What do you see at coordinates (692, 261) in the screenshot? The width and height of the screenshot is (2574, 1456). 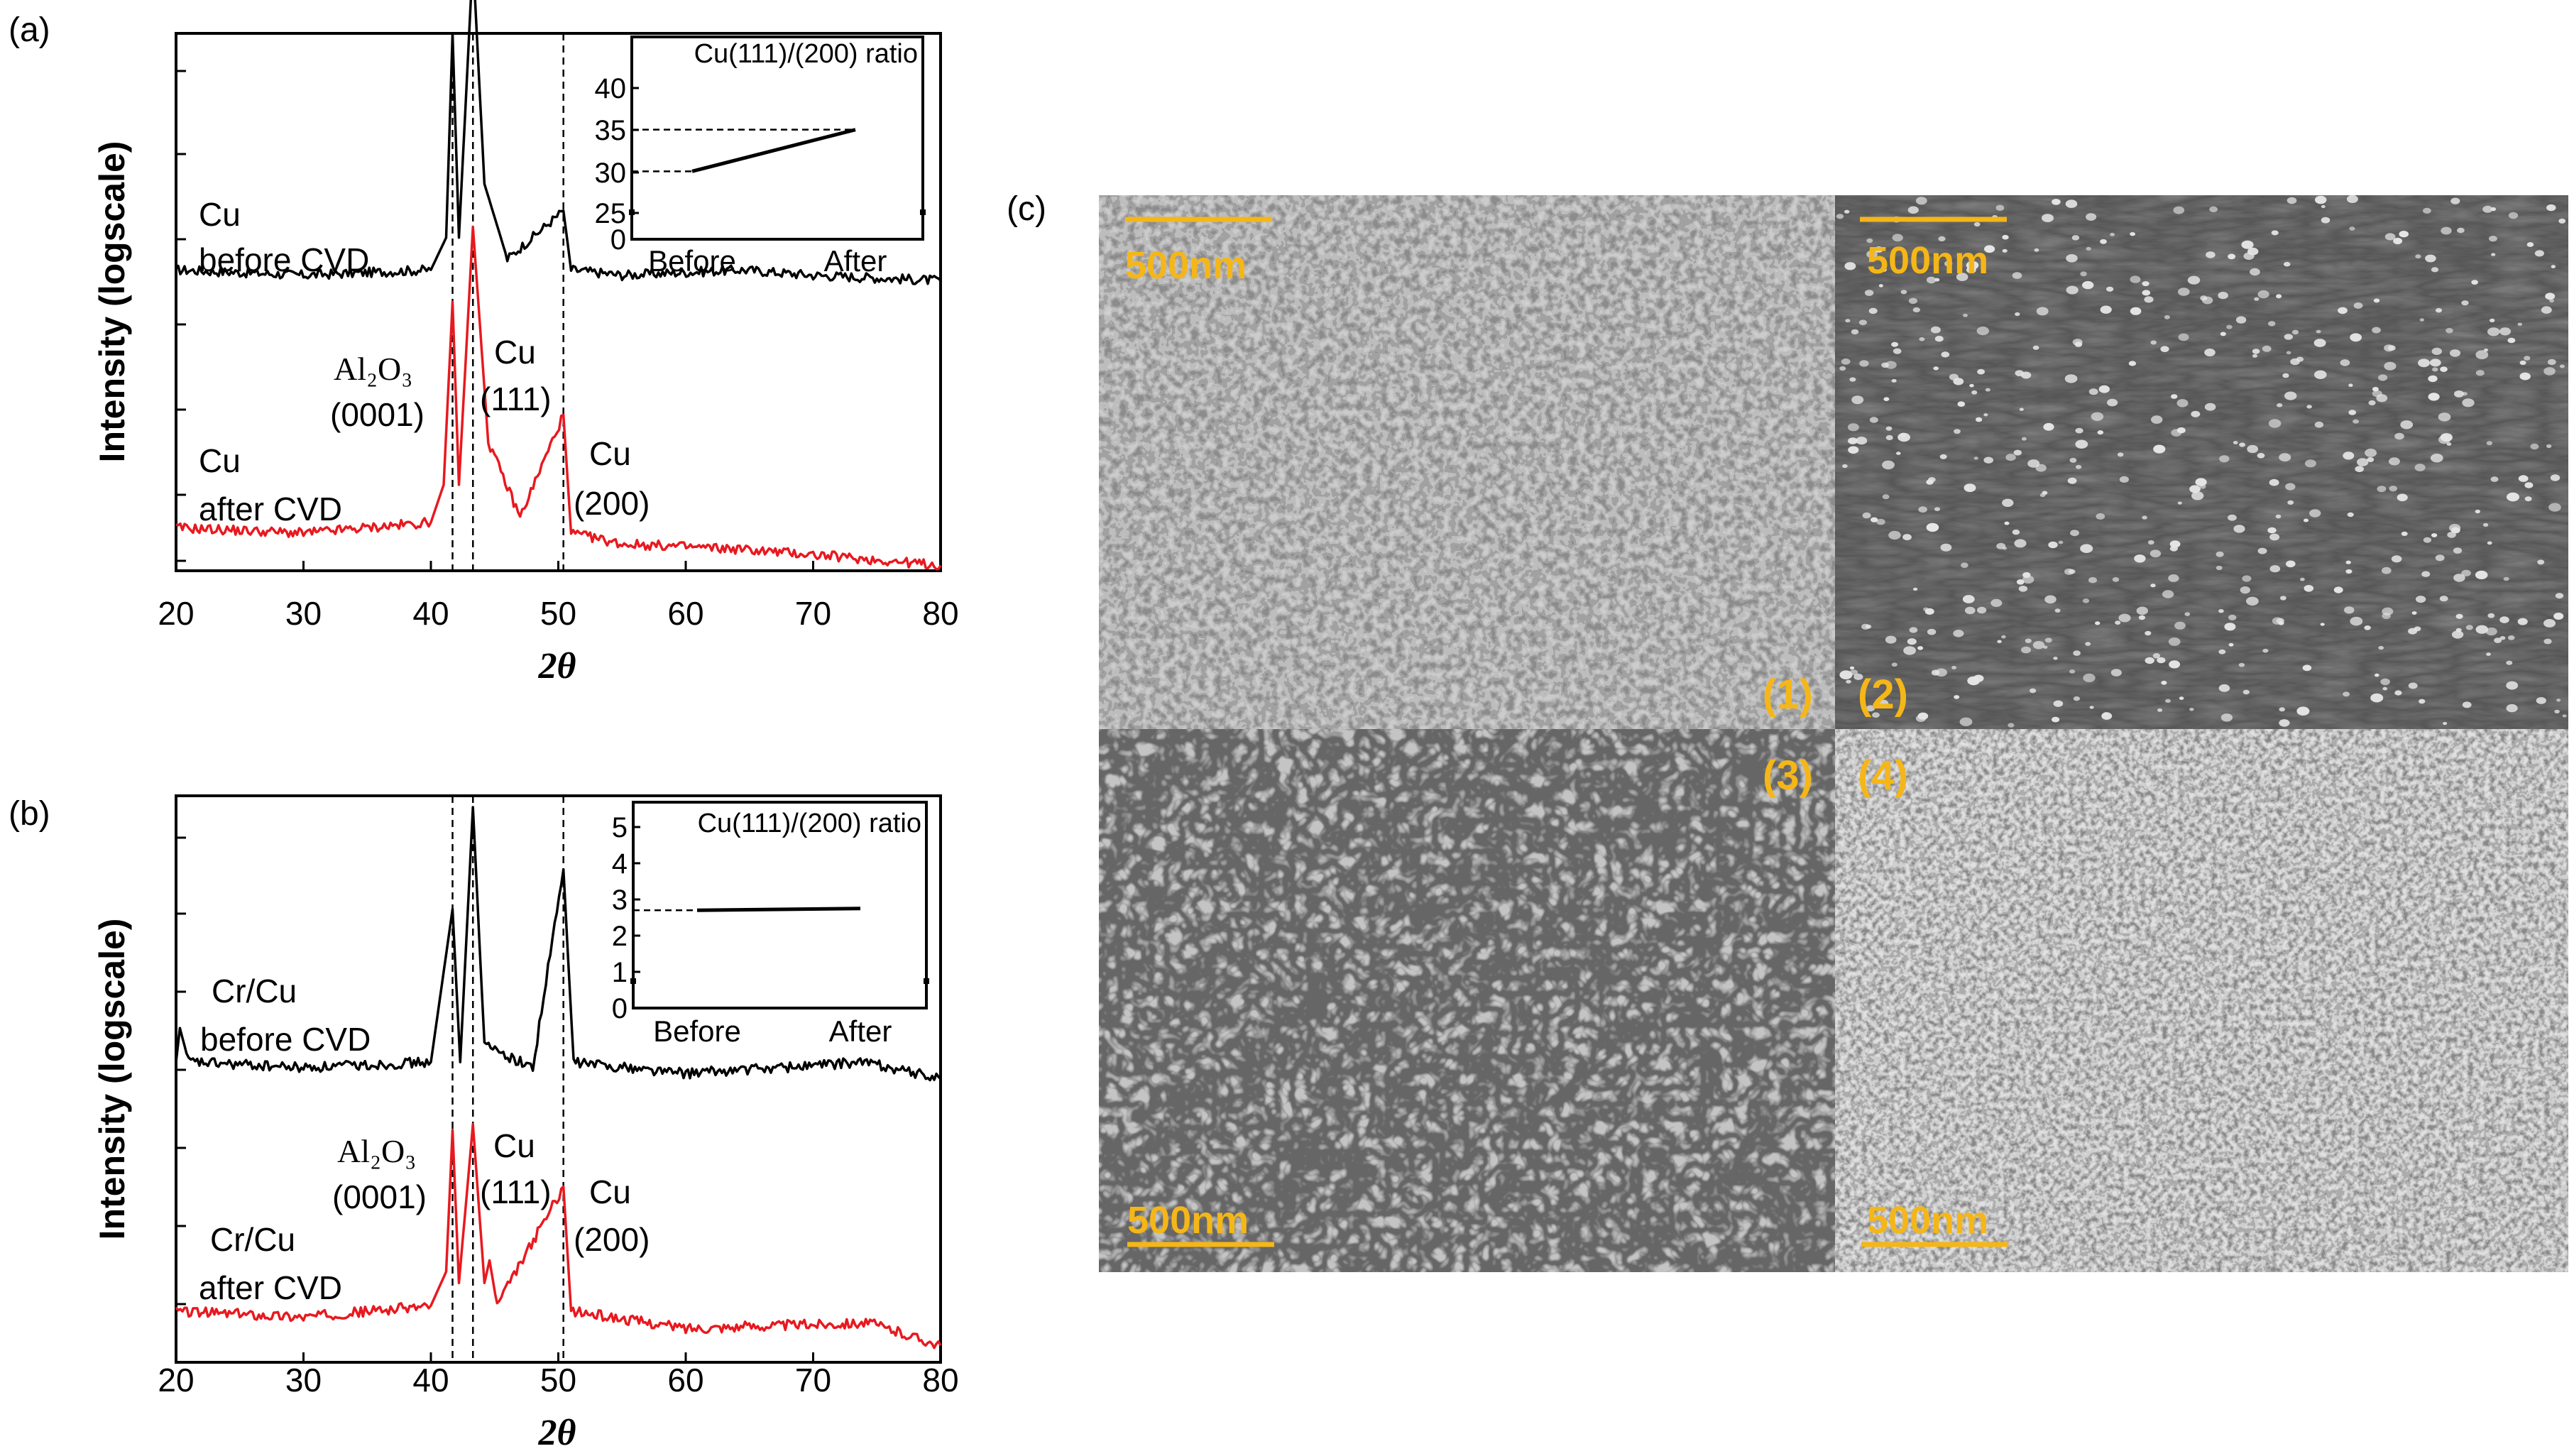 I see `inset-a-category-before: Before` at bounding box center [692, 261].